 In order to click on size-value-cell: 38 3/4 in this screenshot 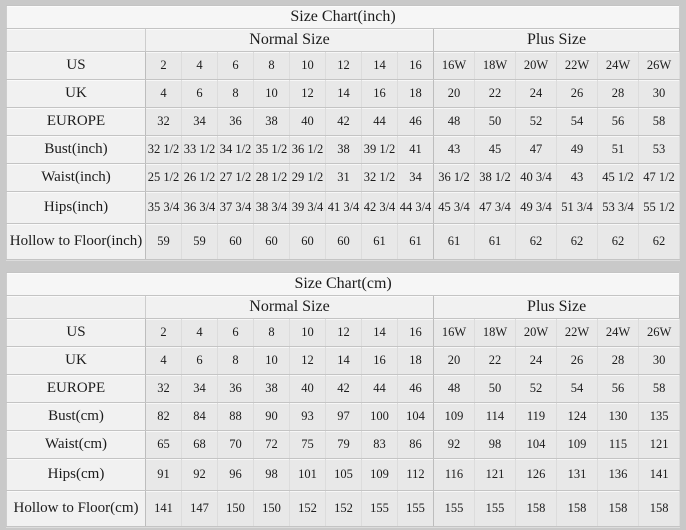, I will do `click(271, 207)`.